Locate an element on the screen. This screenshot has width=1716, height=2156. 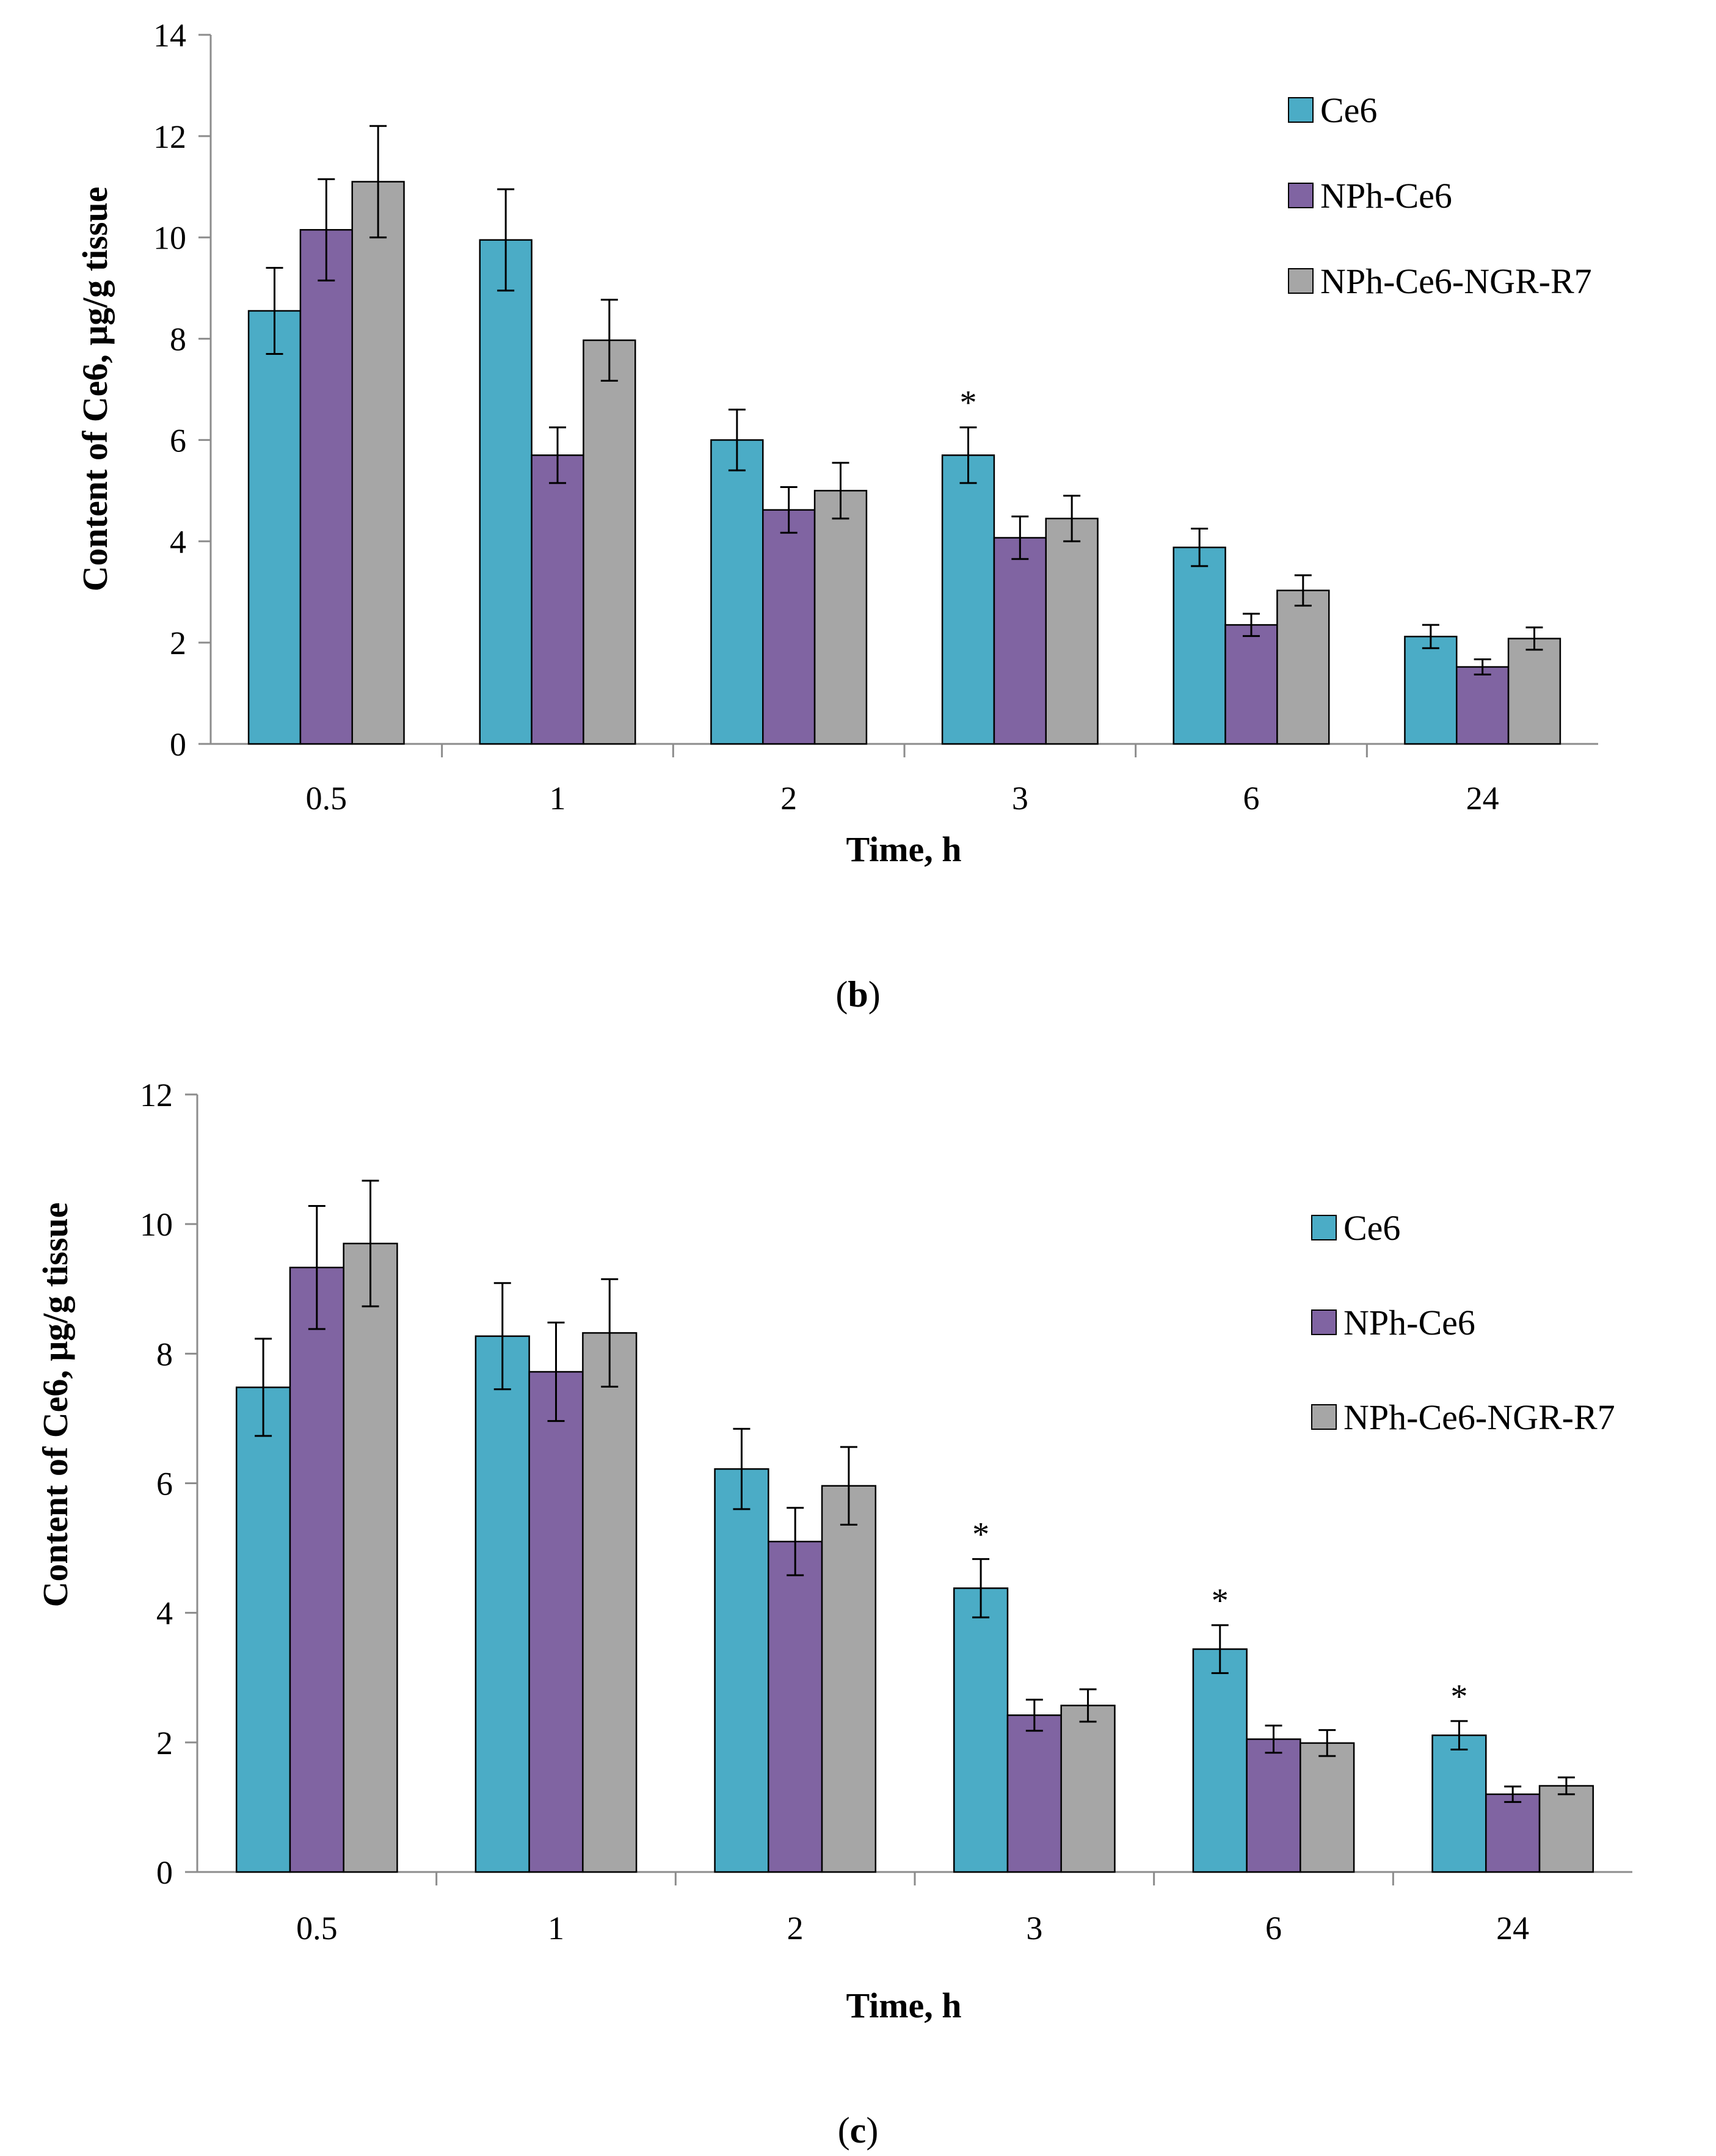
y-tick-label: 14 is located at coordinates (169, 35).